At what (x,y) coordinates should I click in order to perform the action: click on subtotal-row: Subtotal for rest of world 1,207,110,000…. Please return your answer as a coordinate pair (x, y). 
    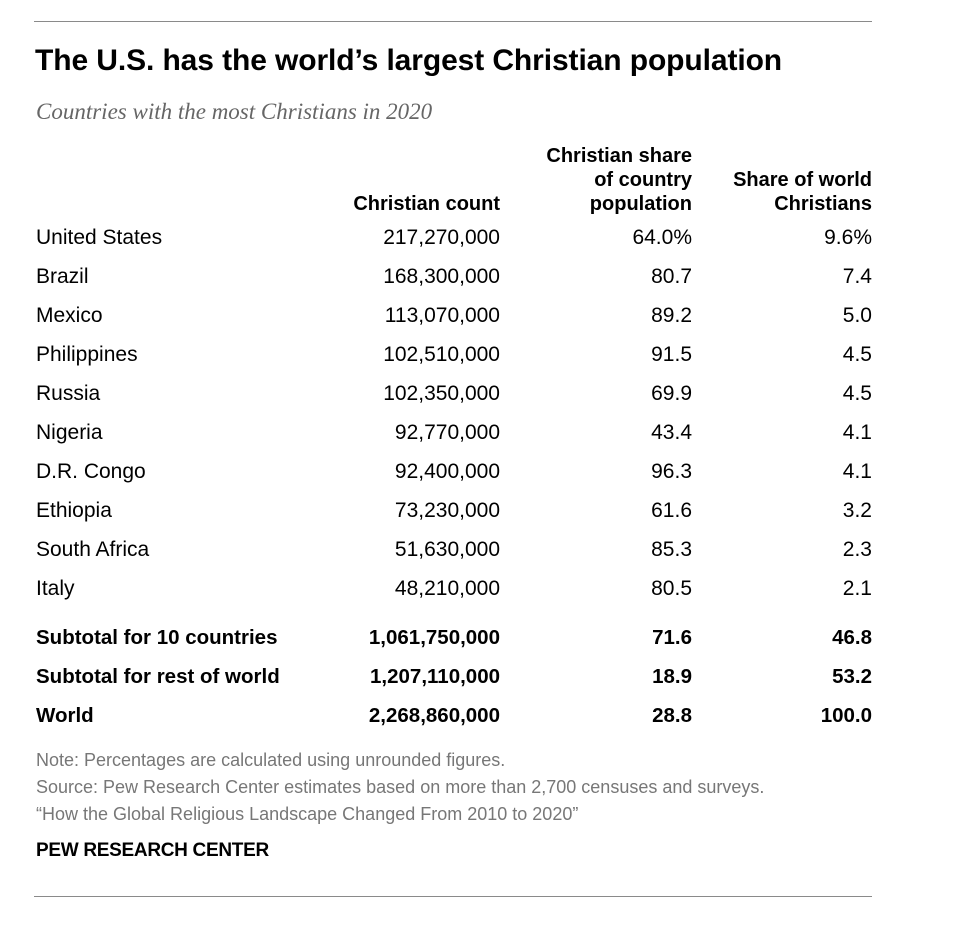
    Looking at the image, I should click on (478, 677).